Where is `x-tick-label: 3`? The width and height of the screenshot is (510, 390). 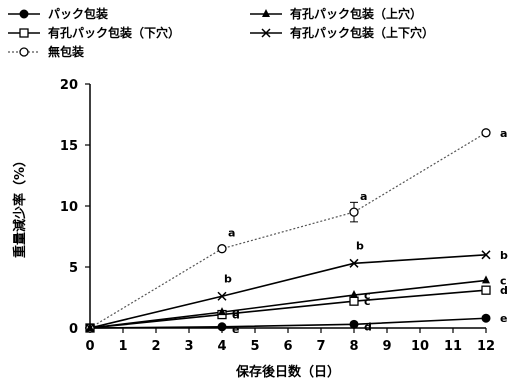
x-tick-label: 3 is located at coordinates (188, 346).